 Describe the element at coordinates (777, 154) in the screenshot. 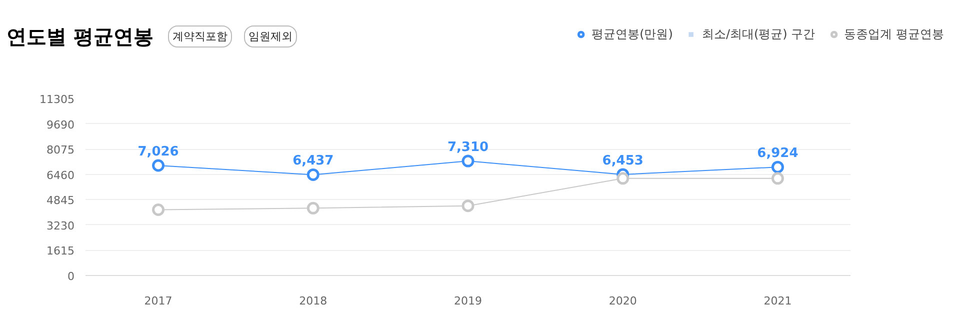

I see `data-label: 6,924` at that location.